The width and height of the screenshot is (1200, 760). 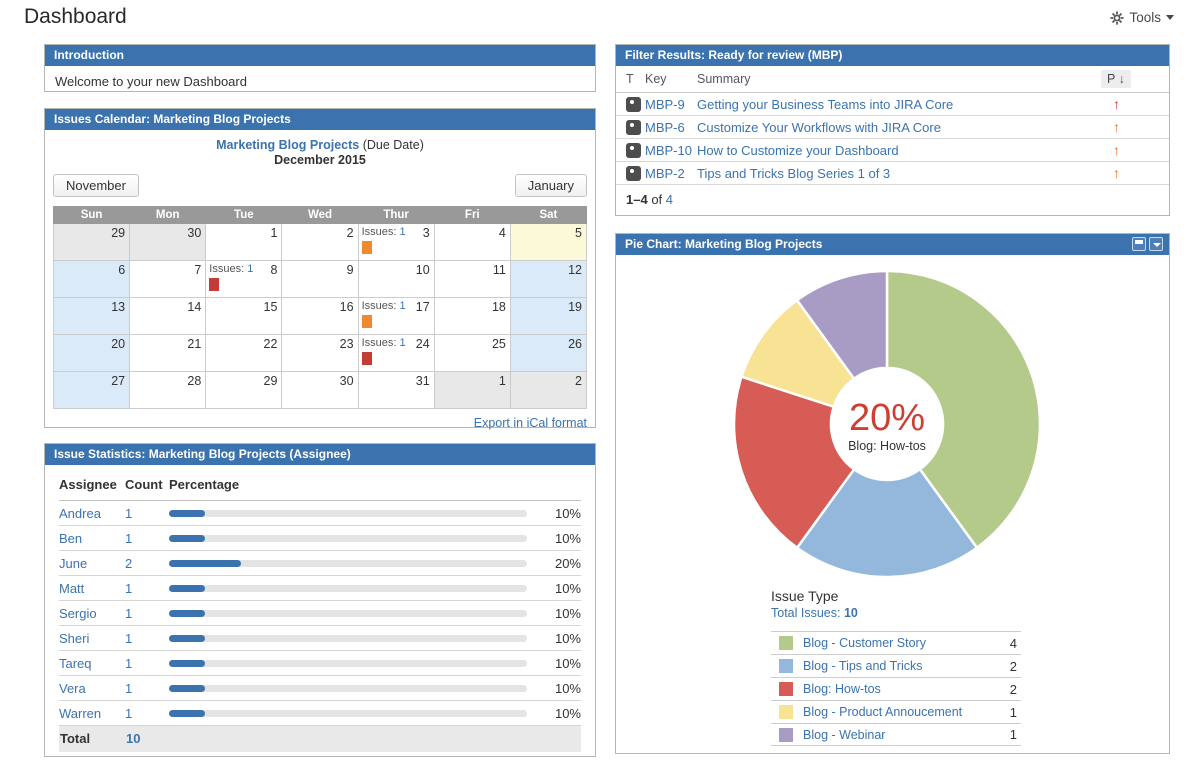 What do you see at coordinates (1134, 127) in the screenshot?
I see `issue-priority-cell: ↑` at bounding box center [1134, 127].